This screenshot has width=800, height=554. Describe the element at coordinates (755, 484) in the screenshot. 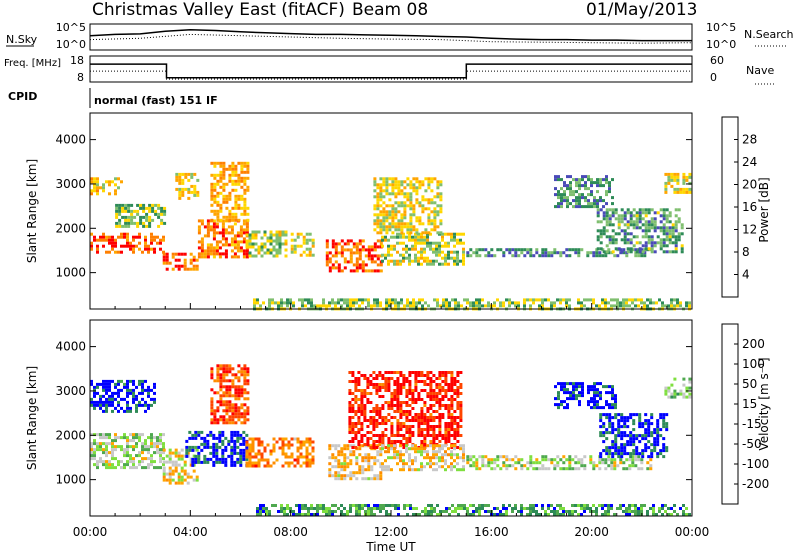

I see `velocity-colorbar-tick-label: -200` at that location.